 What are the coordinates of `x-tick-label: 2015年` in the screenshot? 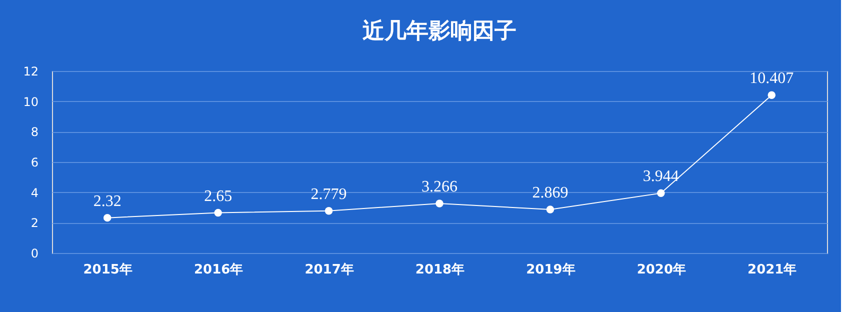 It's located at (107, 270).